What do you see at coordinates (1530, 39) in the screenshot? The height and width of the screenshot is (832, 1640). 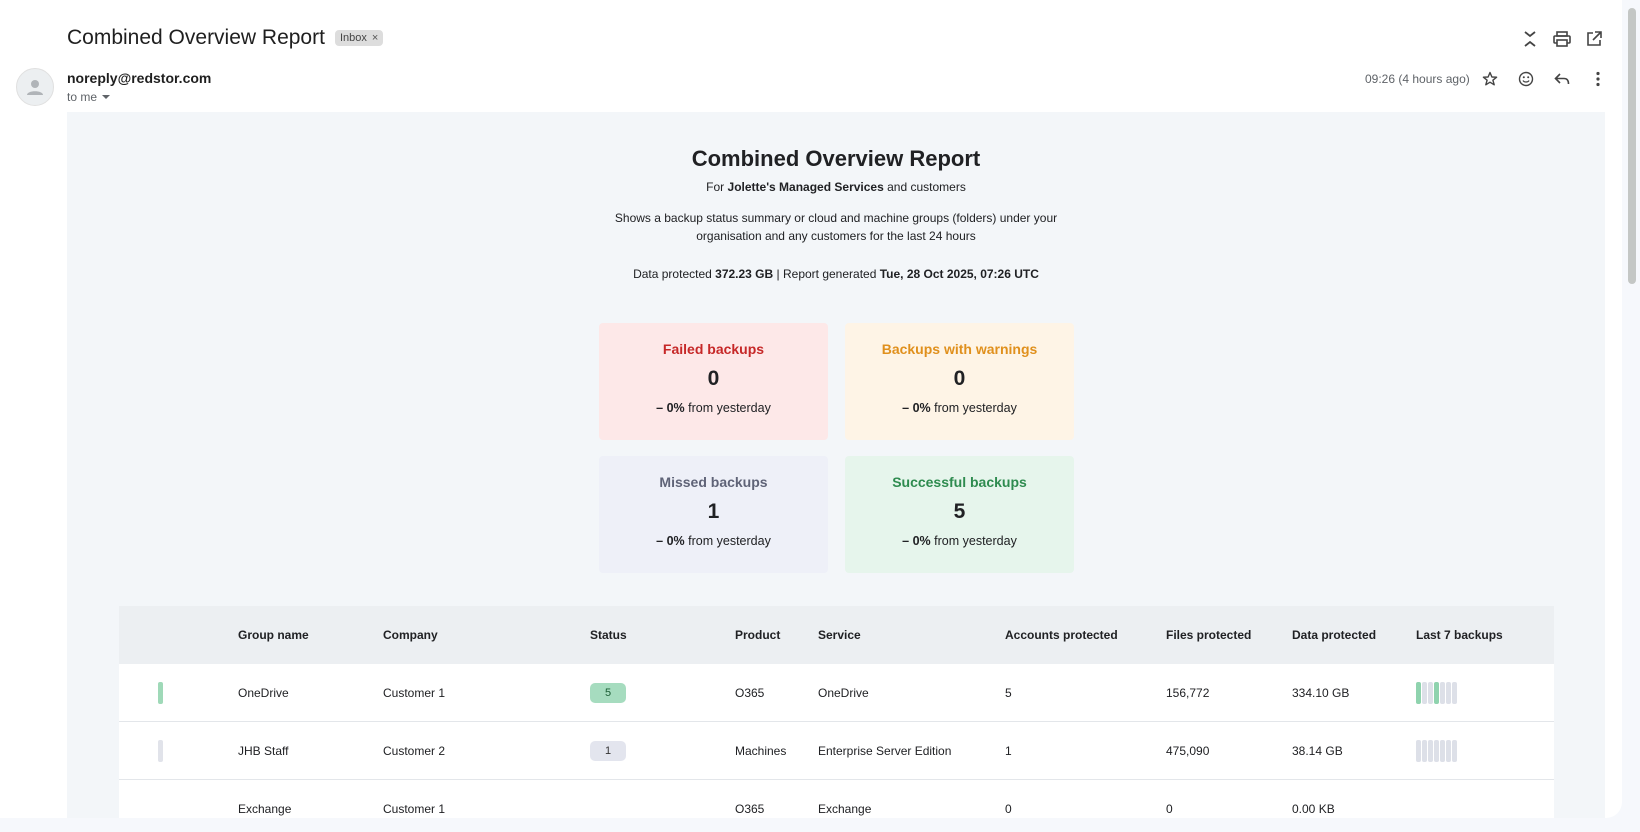 I see `collapse-all-icon` at bounding box center [1530, 39].